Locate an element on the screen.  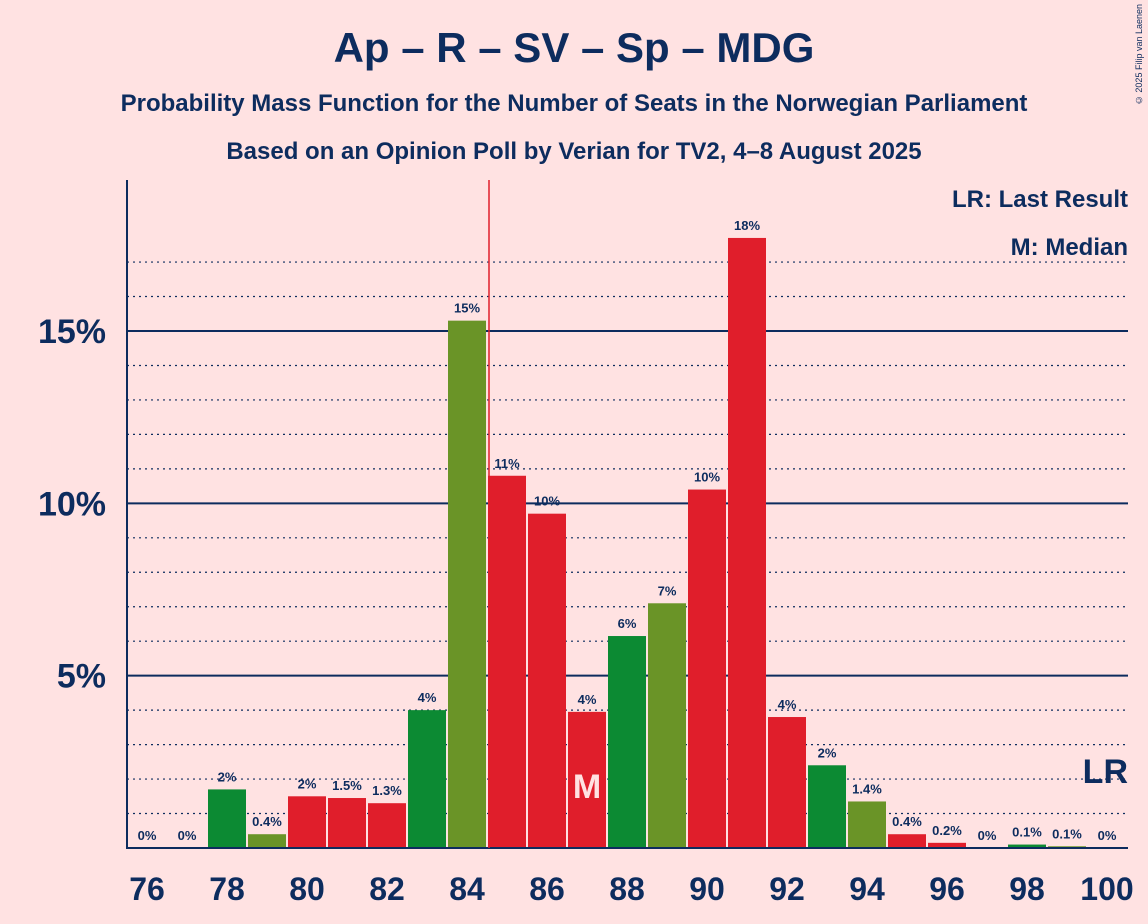
bar-label-seat-91: 18% is located at coordinates (747, 225).